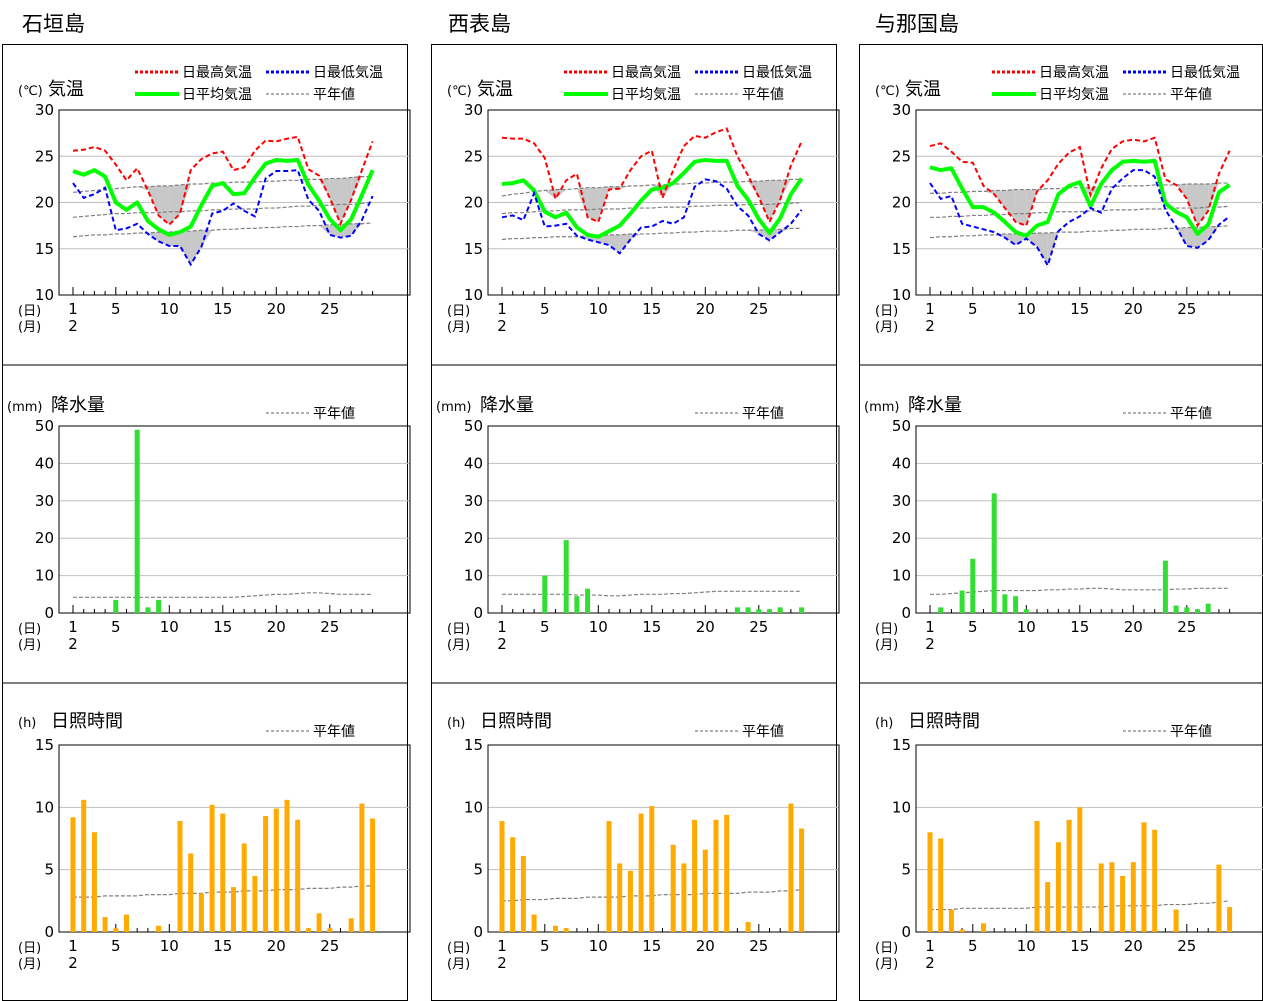  What do you see at coordinates (646, 95) in the screenshot?
I see `temp-1-legend-avg-label: 日平均気温` at bounding box center [646, 95].